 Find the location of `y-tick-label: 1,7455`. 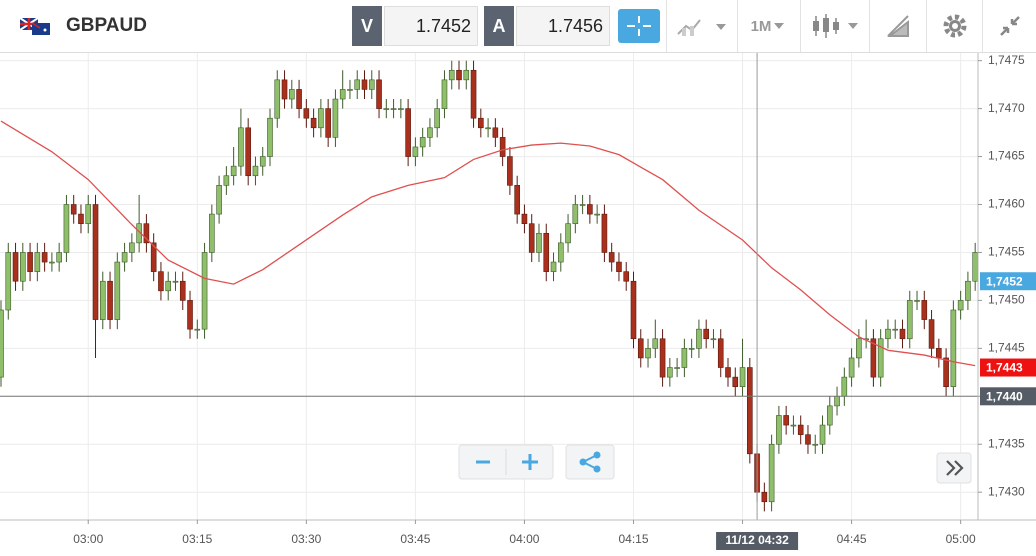

y-tick-label: 1,7455 is located at coordinates (1006, 252).